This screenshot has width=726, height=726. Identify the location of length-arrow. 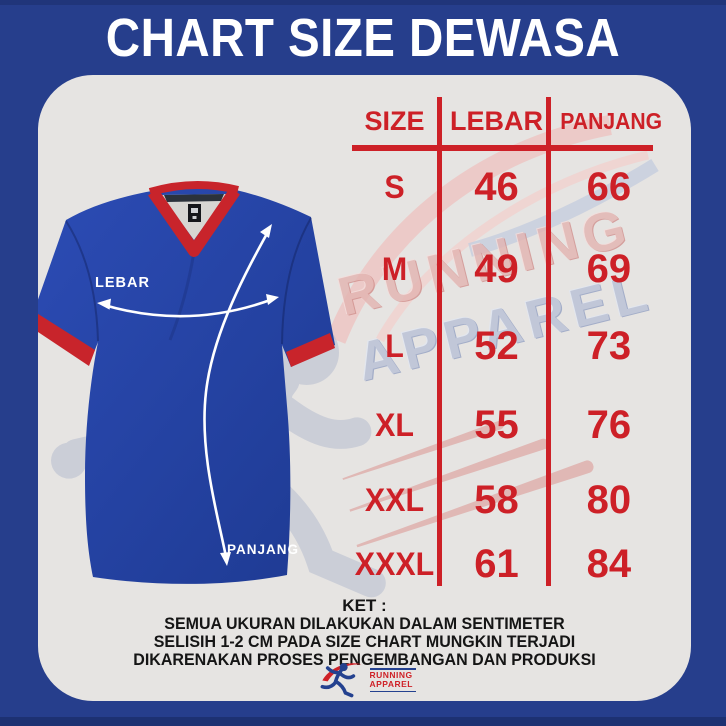
(237, 393).